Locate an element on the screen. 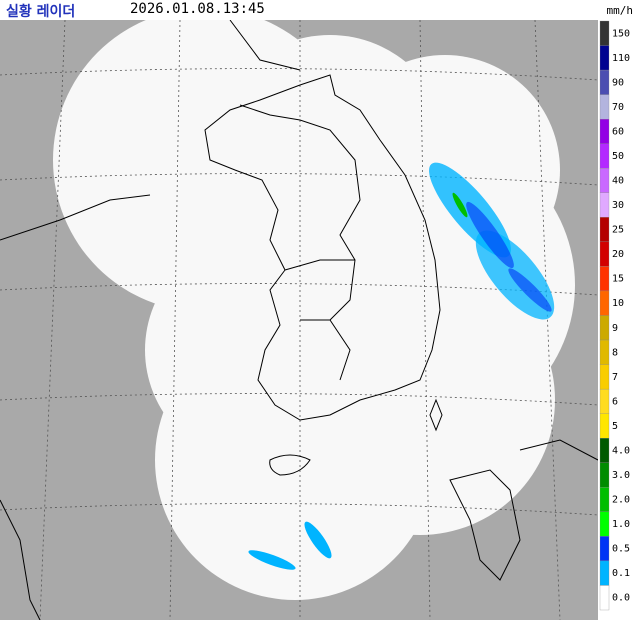 This screenshot has height=620, width=635. legend-label: 2.0 is located at coordinates (621, 500).